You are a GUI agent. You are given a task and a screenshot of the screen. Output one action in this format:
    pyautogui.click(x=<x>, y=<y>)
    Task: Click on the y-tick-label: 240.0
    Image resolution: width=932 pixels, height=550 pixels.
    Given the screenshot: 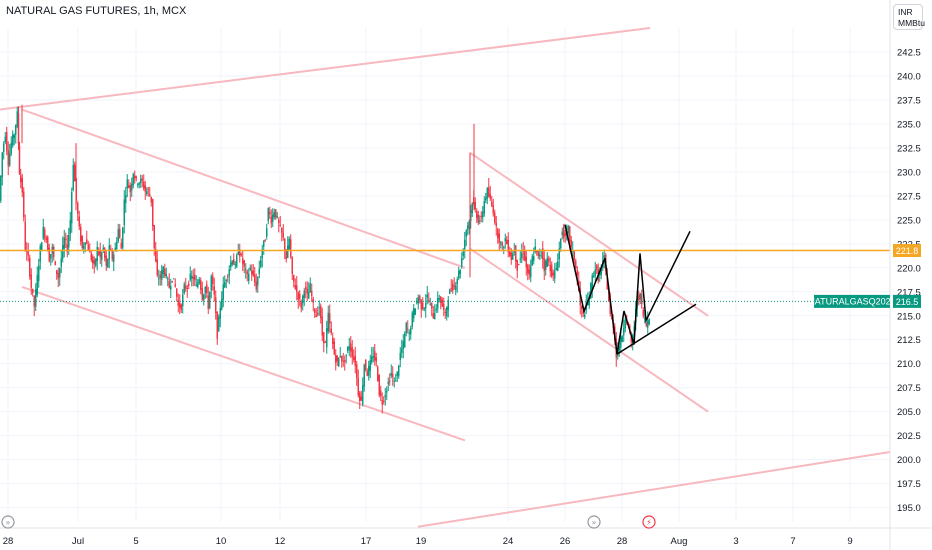 What is the action you would take?
    pyautogui.click(x=909, y=76)
    